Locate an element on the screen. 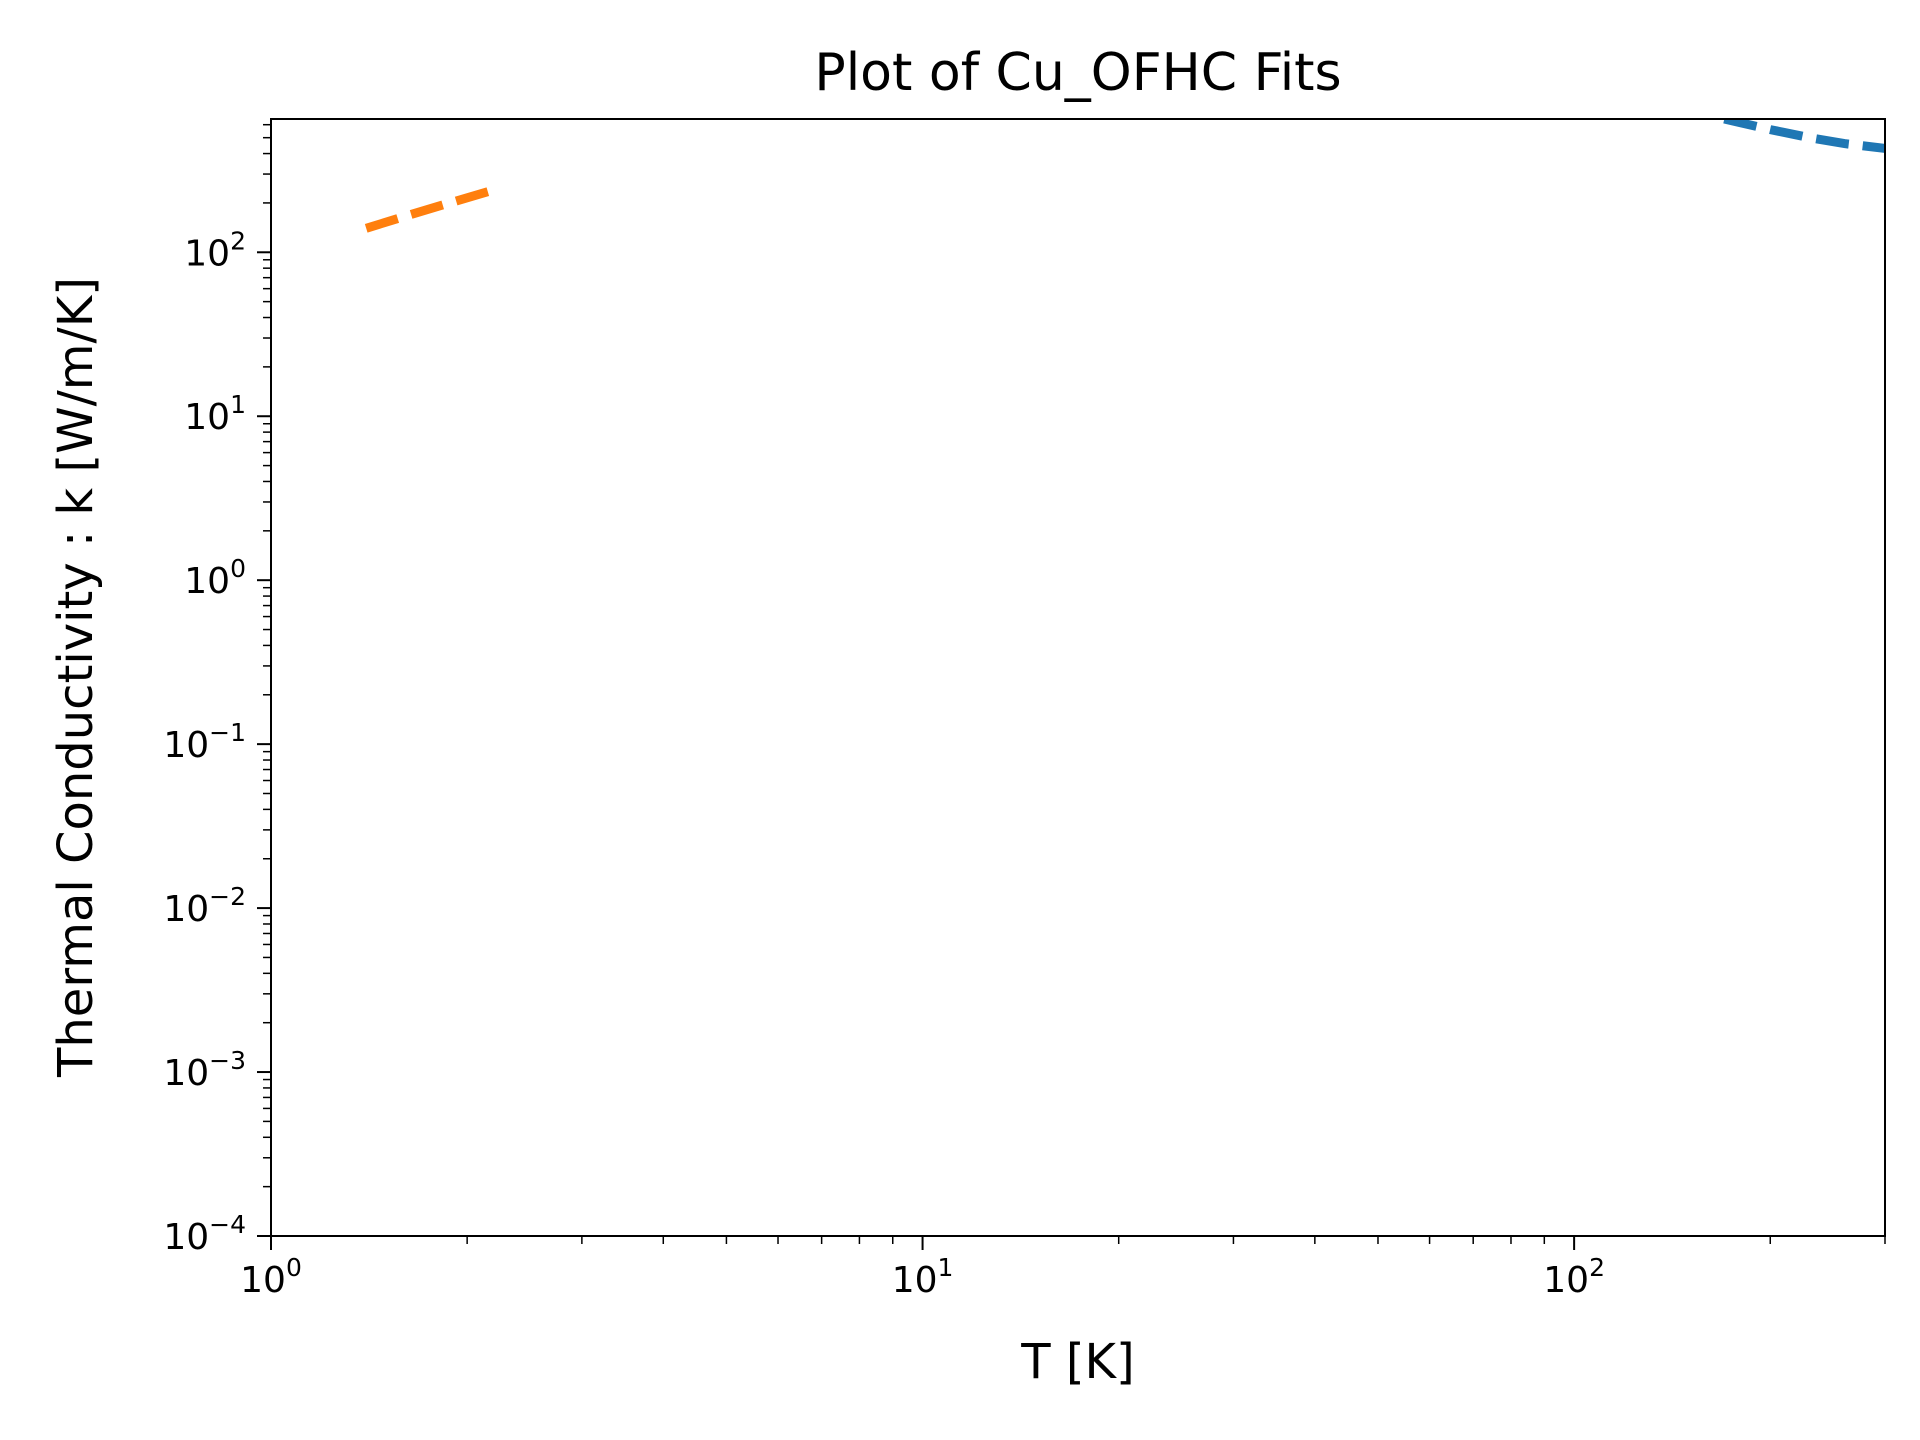 The height and width of the screenshot is (1440, 1920). y-axis-label: Thermal Conductivity : k [W/m/K] is located at coordinates (76, 677).